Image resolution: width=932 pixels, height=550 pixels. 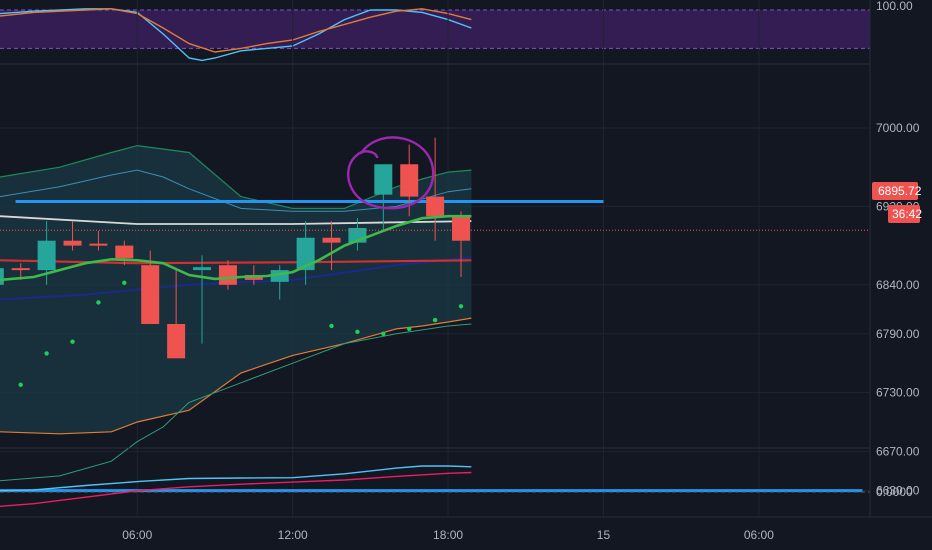 I want to click on price-tick-label: 6630.00, so click(x=898, y=491).